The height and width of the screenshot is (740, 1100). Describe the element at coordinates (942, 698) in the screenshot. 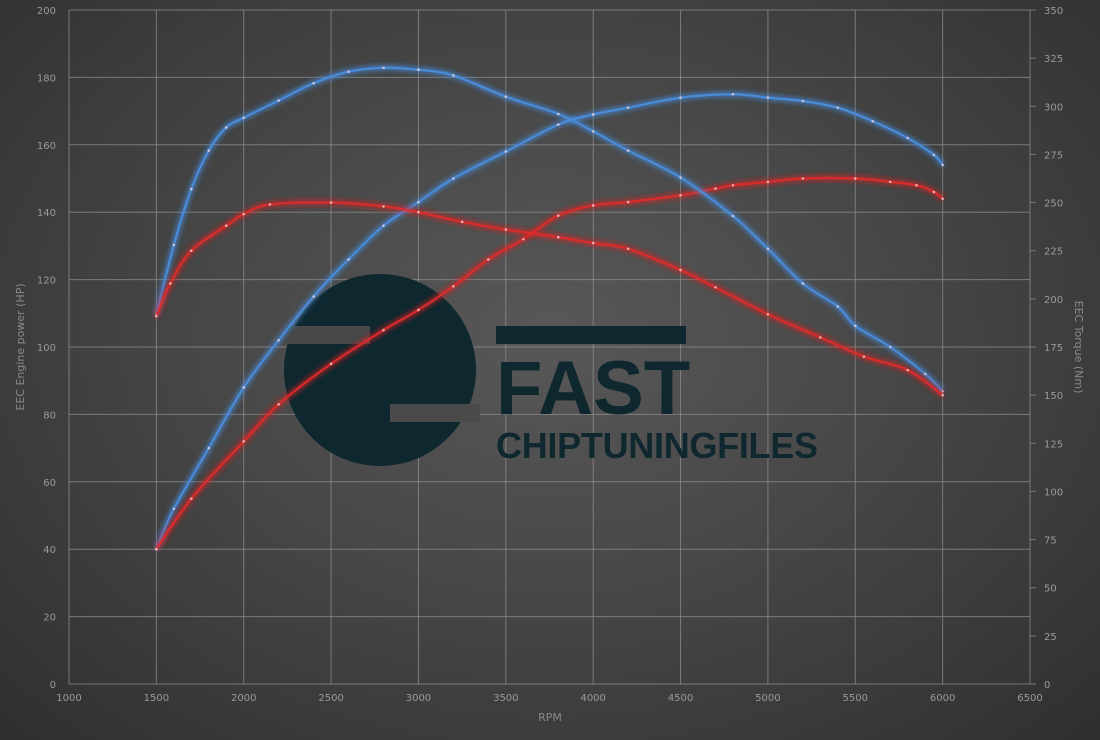

I see `x-tick-label: 6000` at that location.